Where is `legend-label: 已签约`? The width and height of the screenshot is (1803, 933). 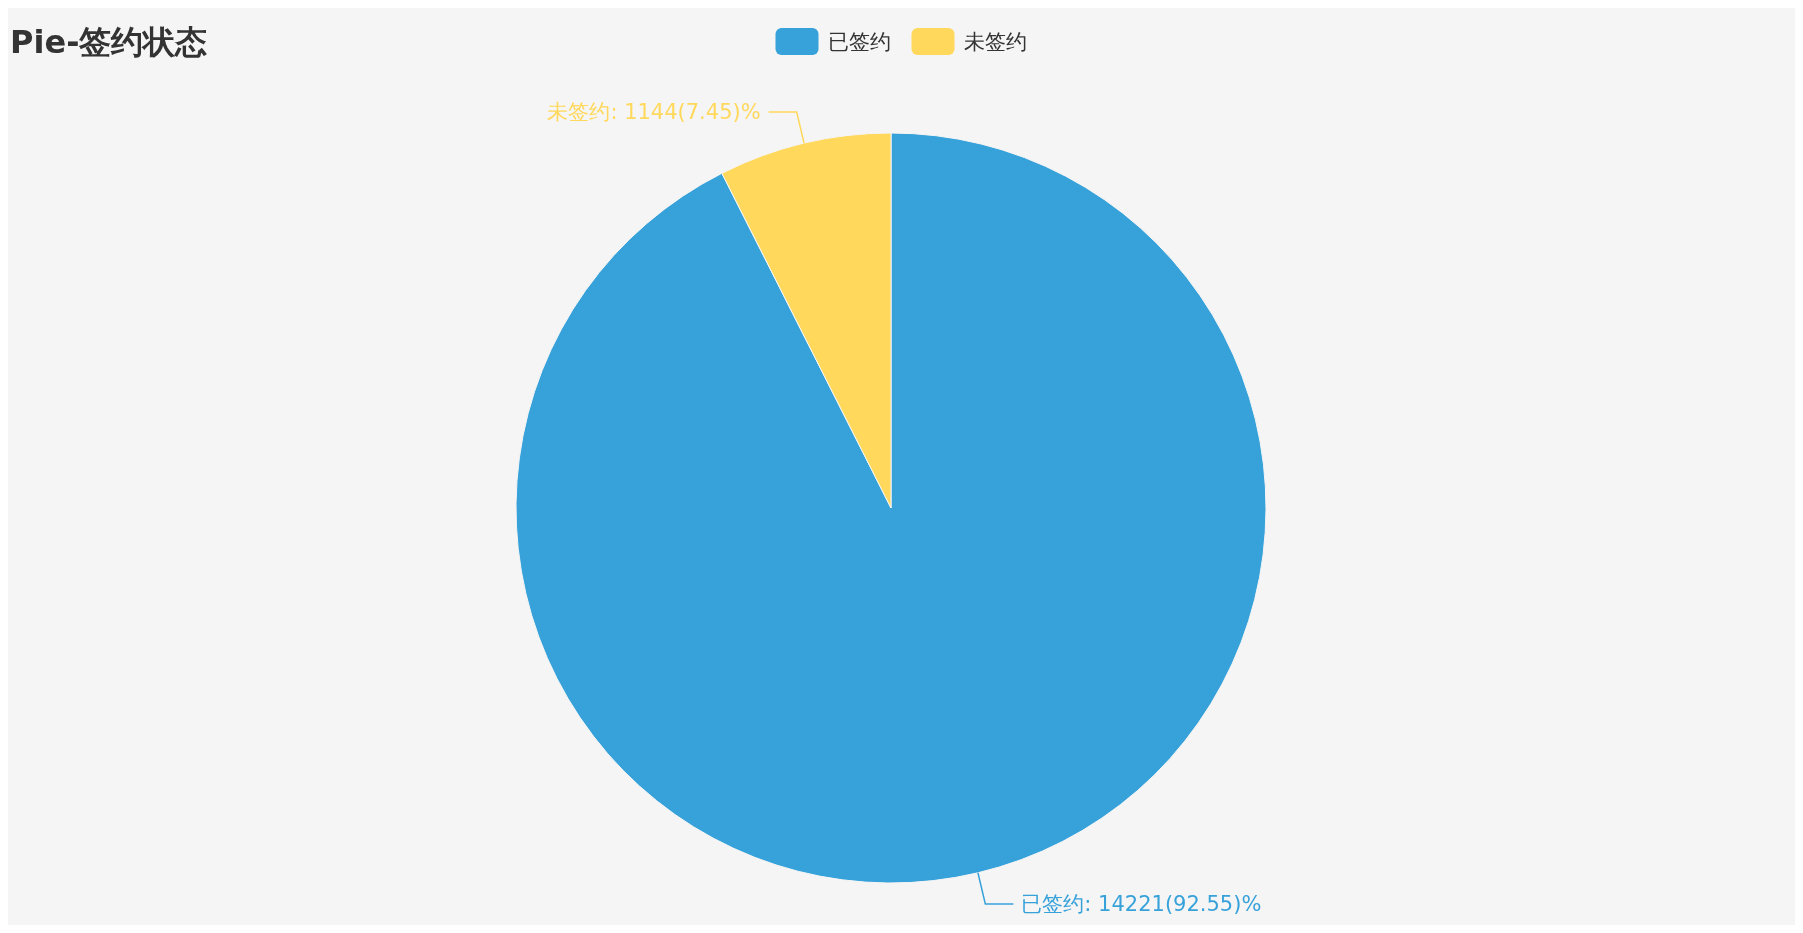 legend-label: 已签约 is located at coordinates (859, 42).